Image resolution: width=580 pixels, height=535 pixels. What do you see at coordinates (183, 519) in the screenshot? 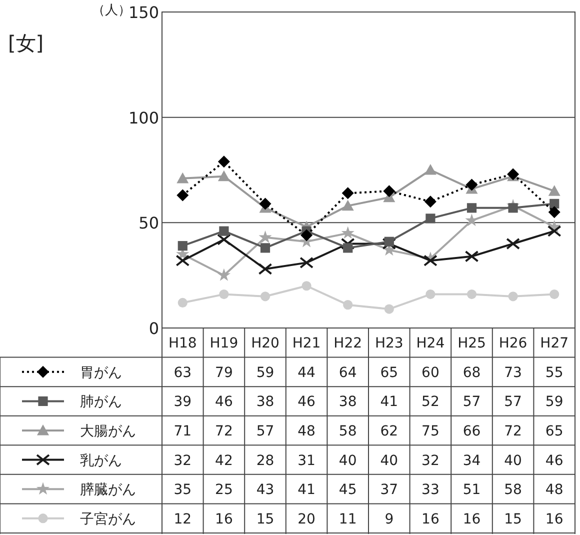
I see `data-label: 12` at bounding box center [183, 519].